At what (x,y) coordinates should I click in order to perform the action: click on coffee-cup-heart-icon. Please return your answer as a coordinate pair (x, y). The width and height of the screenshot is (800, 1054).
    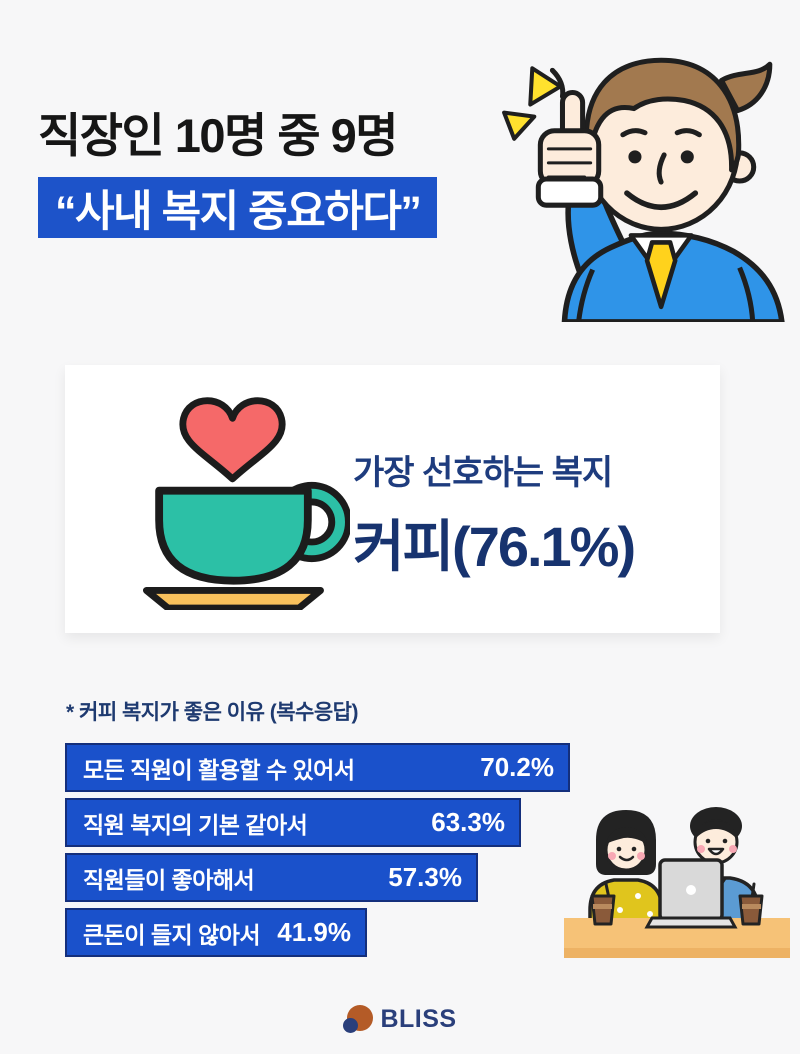
    Looking at the image, I should click on (246, 503).